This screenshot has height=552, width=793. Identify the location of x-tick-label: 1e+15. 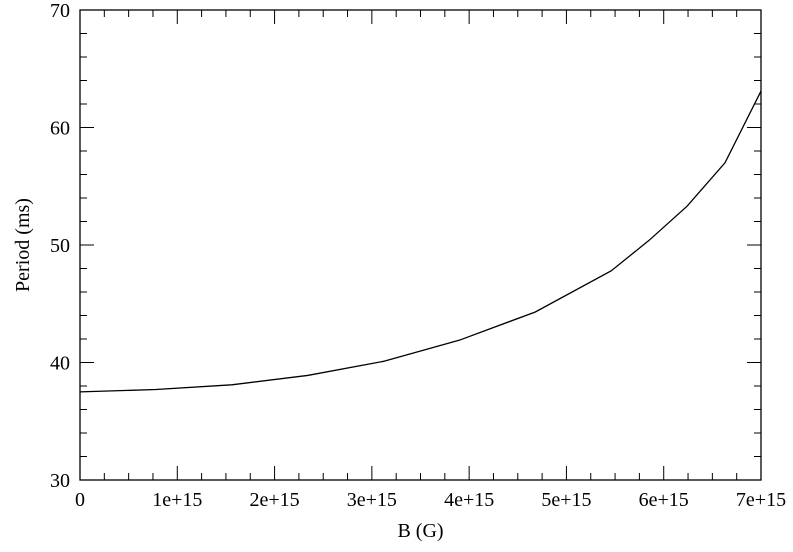
(177, 500).